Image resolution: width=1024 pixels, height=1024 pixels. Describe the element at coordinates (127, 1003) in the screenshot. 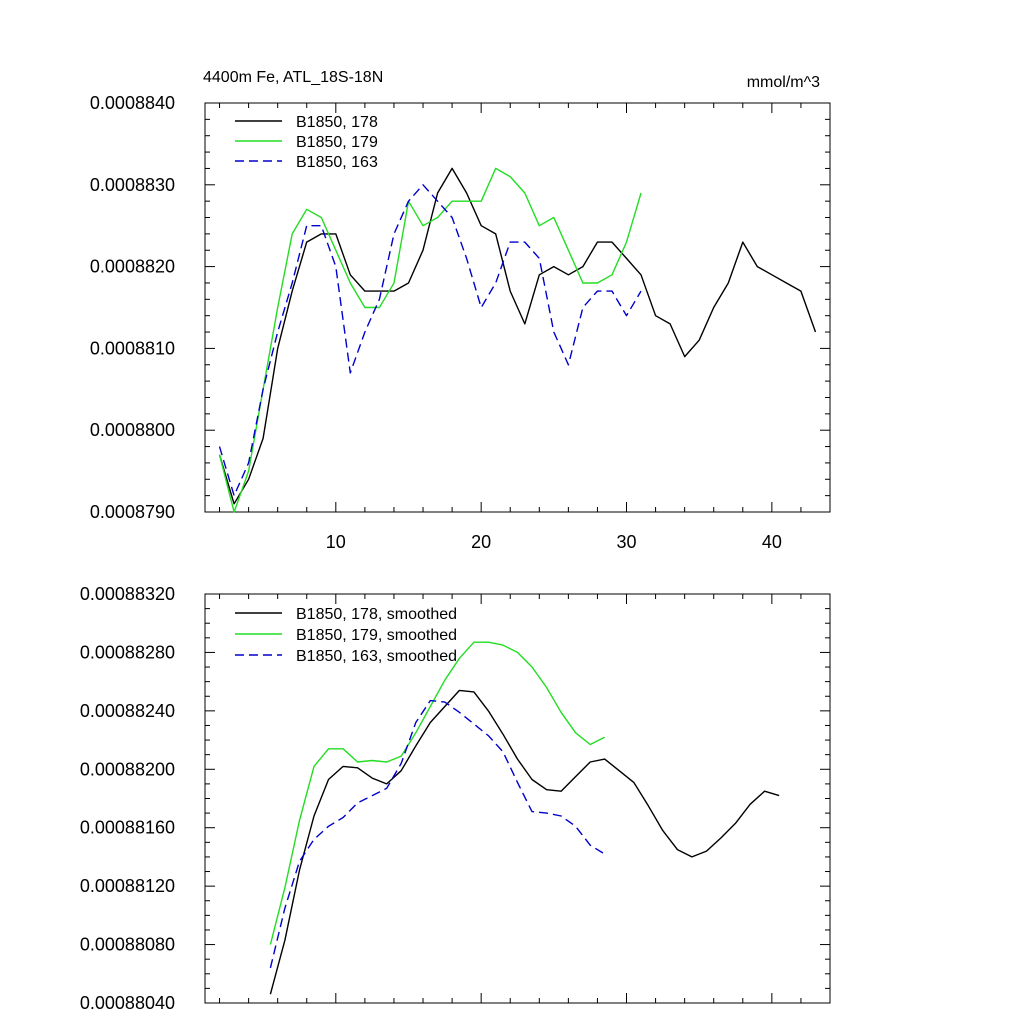

I see `y-tick-label: 0.00088040` at that location.